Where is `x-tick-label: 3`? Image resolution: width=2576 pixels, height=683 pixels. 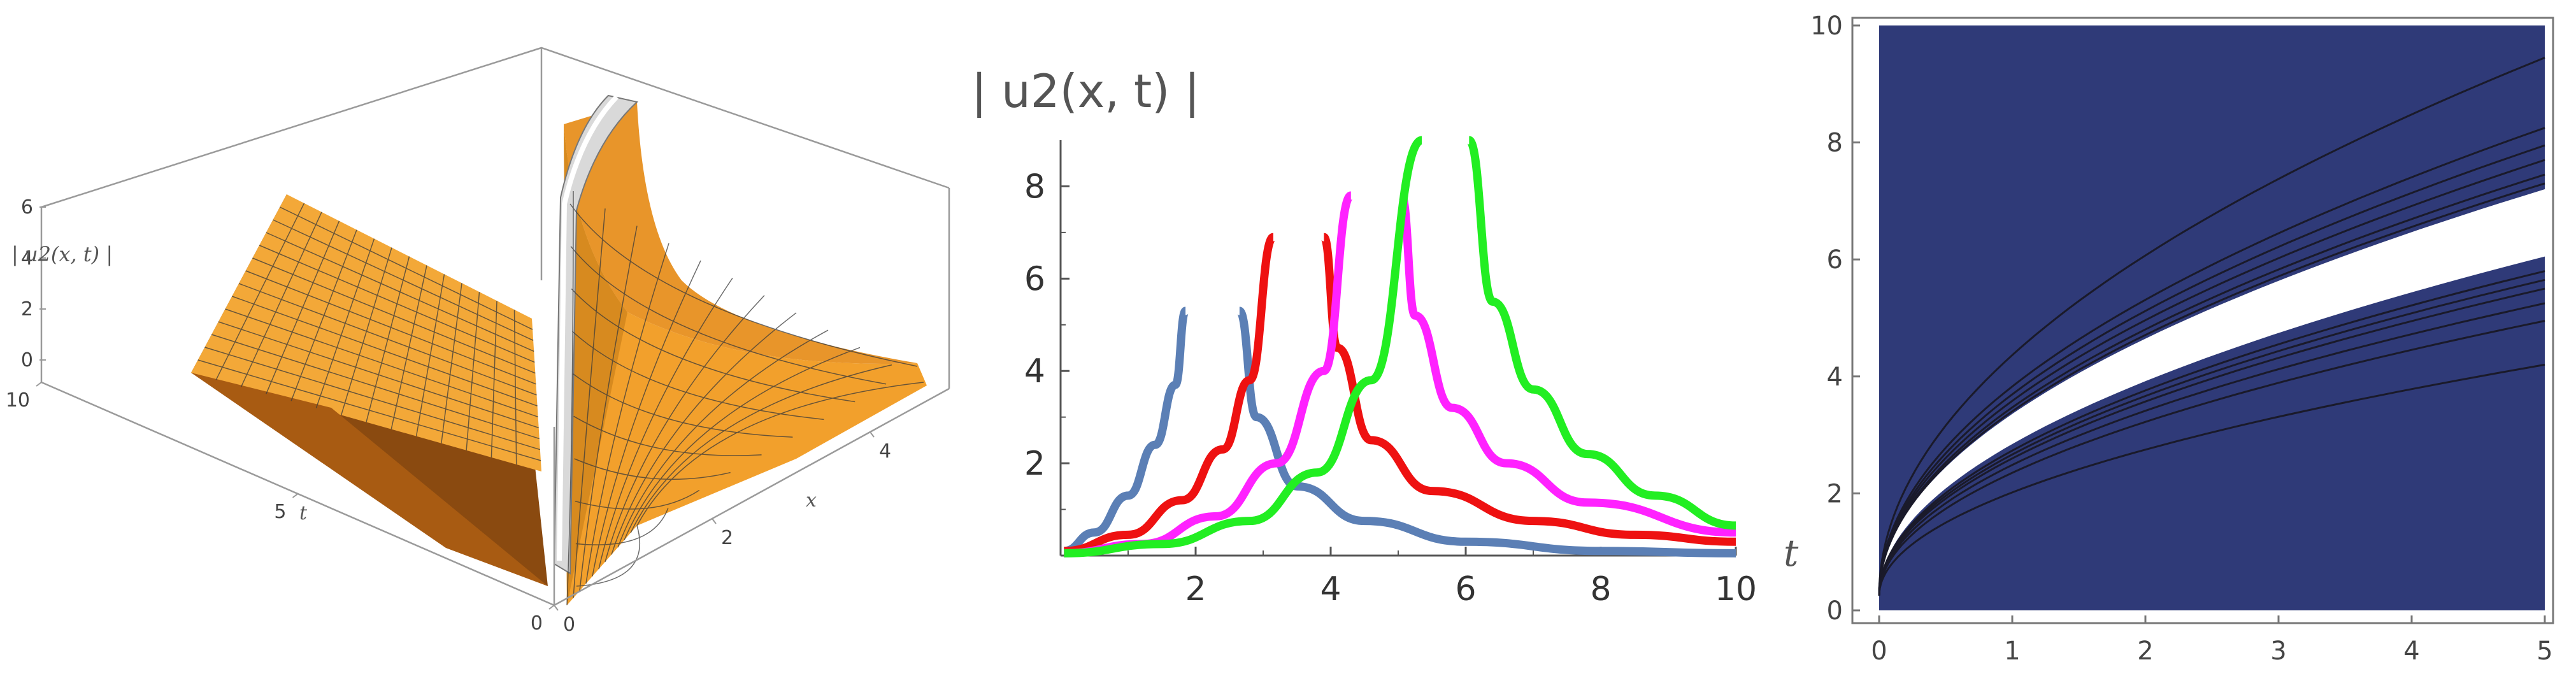 x-tick-label: 3 is located at coordinates (2278, 651).